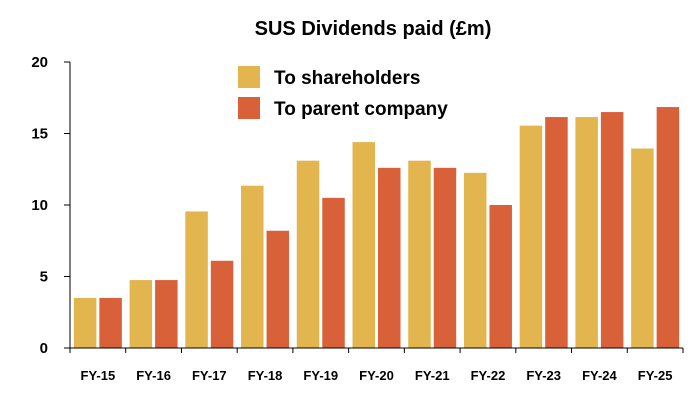  Describe the element at coordinates (599, 375) in the screenshot. I see `x-tick-label: FY-24` at that location.